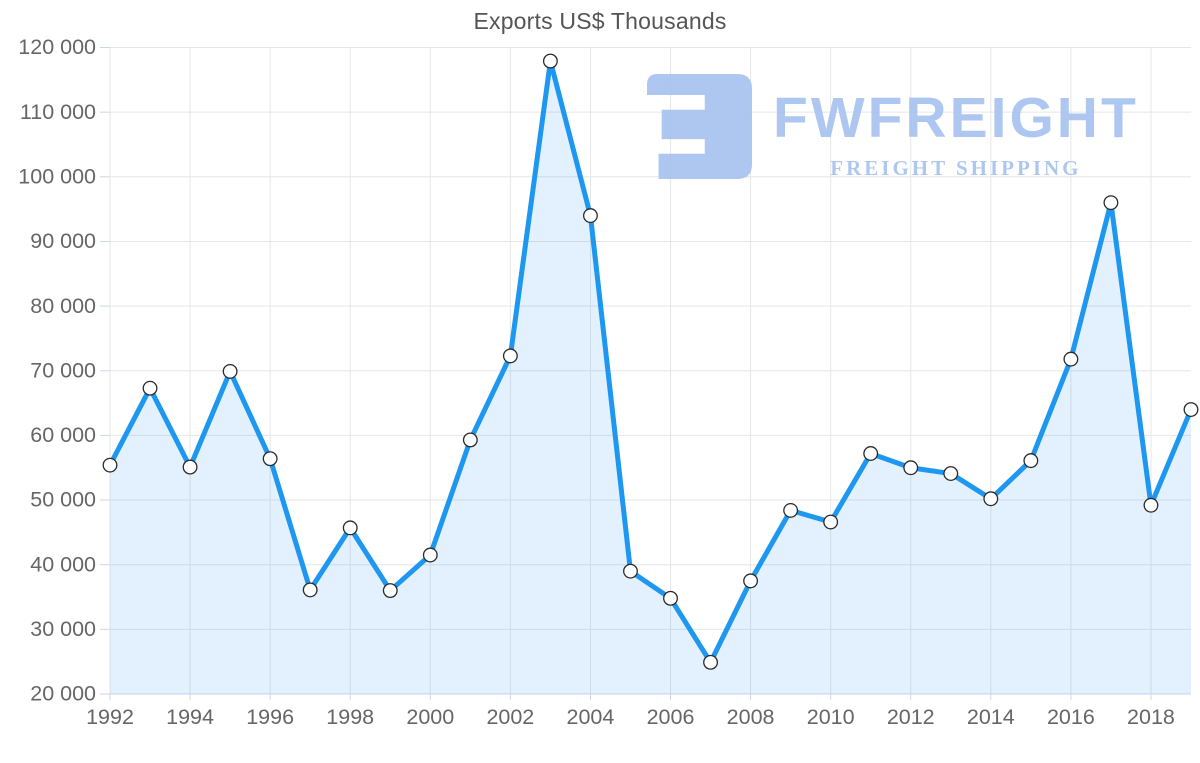  What do you see at coordinates (63, 500) in the screenshot?
I see `svg-text: 50 000` at bounding box center [63, 500].